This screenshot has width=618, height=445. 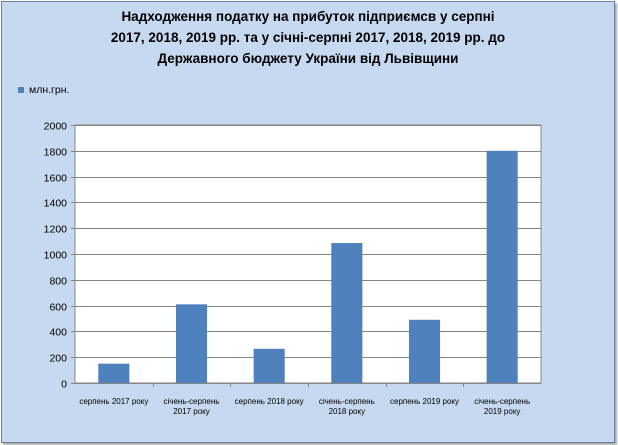 I want to click on y-tick-label-400: 400, so click(x=58, y=333).